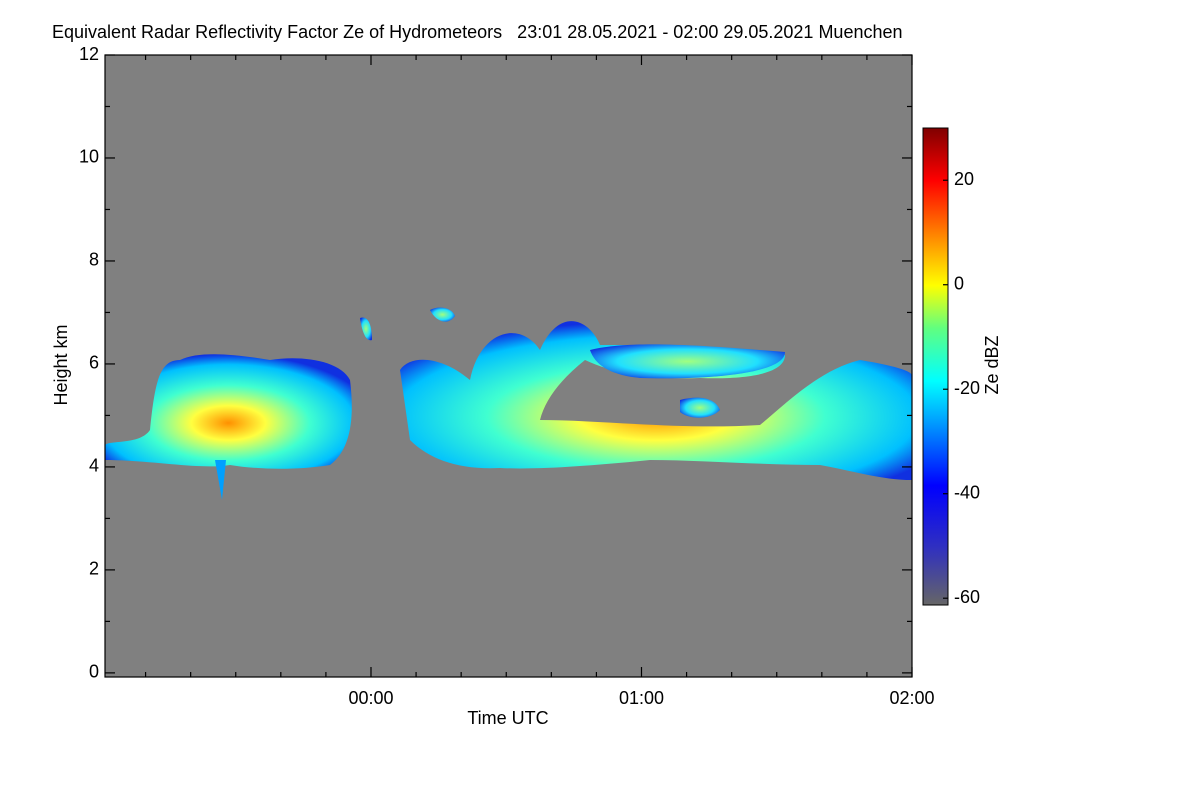 This screenshot has width=1200, height=800. What do you see at coordinates (911, 698) in the screenshot?
I see `x-tick-label: 02:00` at bounding box center [911, 698].